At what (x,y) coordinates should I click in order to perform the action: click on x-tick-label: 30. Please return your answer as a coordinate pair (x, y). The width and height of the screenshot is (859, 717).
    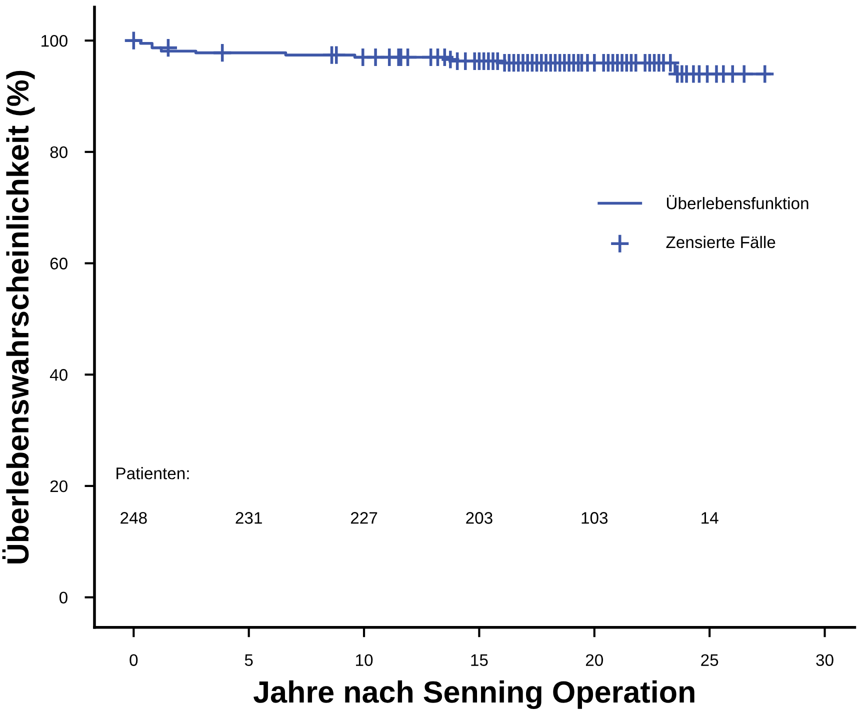
    Looking at the image, I should click on (825, 660).